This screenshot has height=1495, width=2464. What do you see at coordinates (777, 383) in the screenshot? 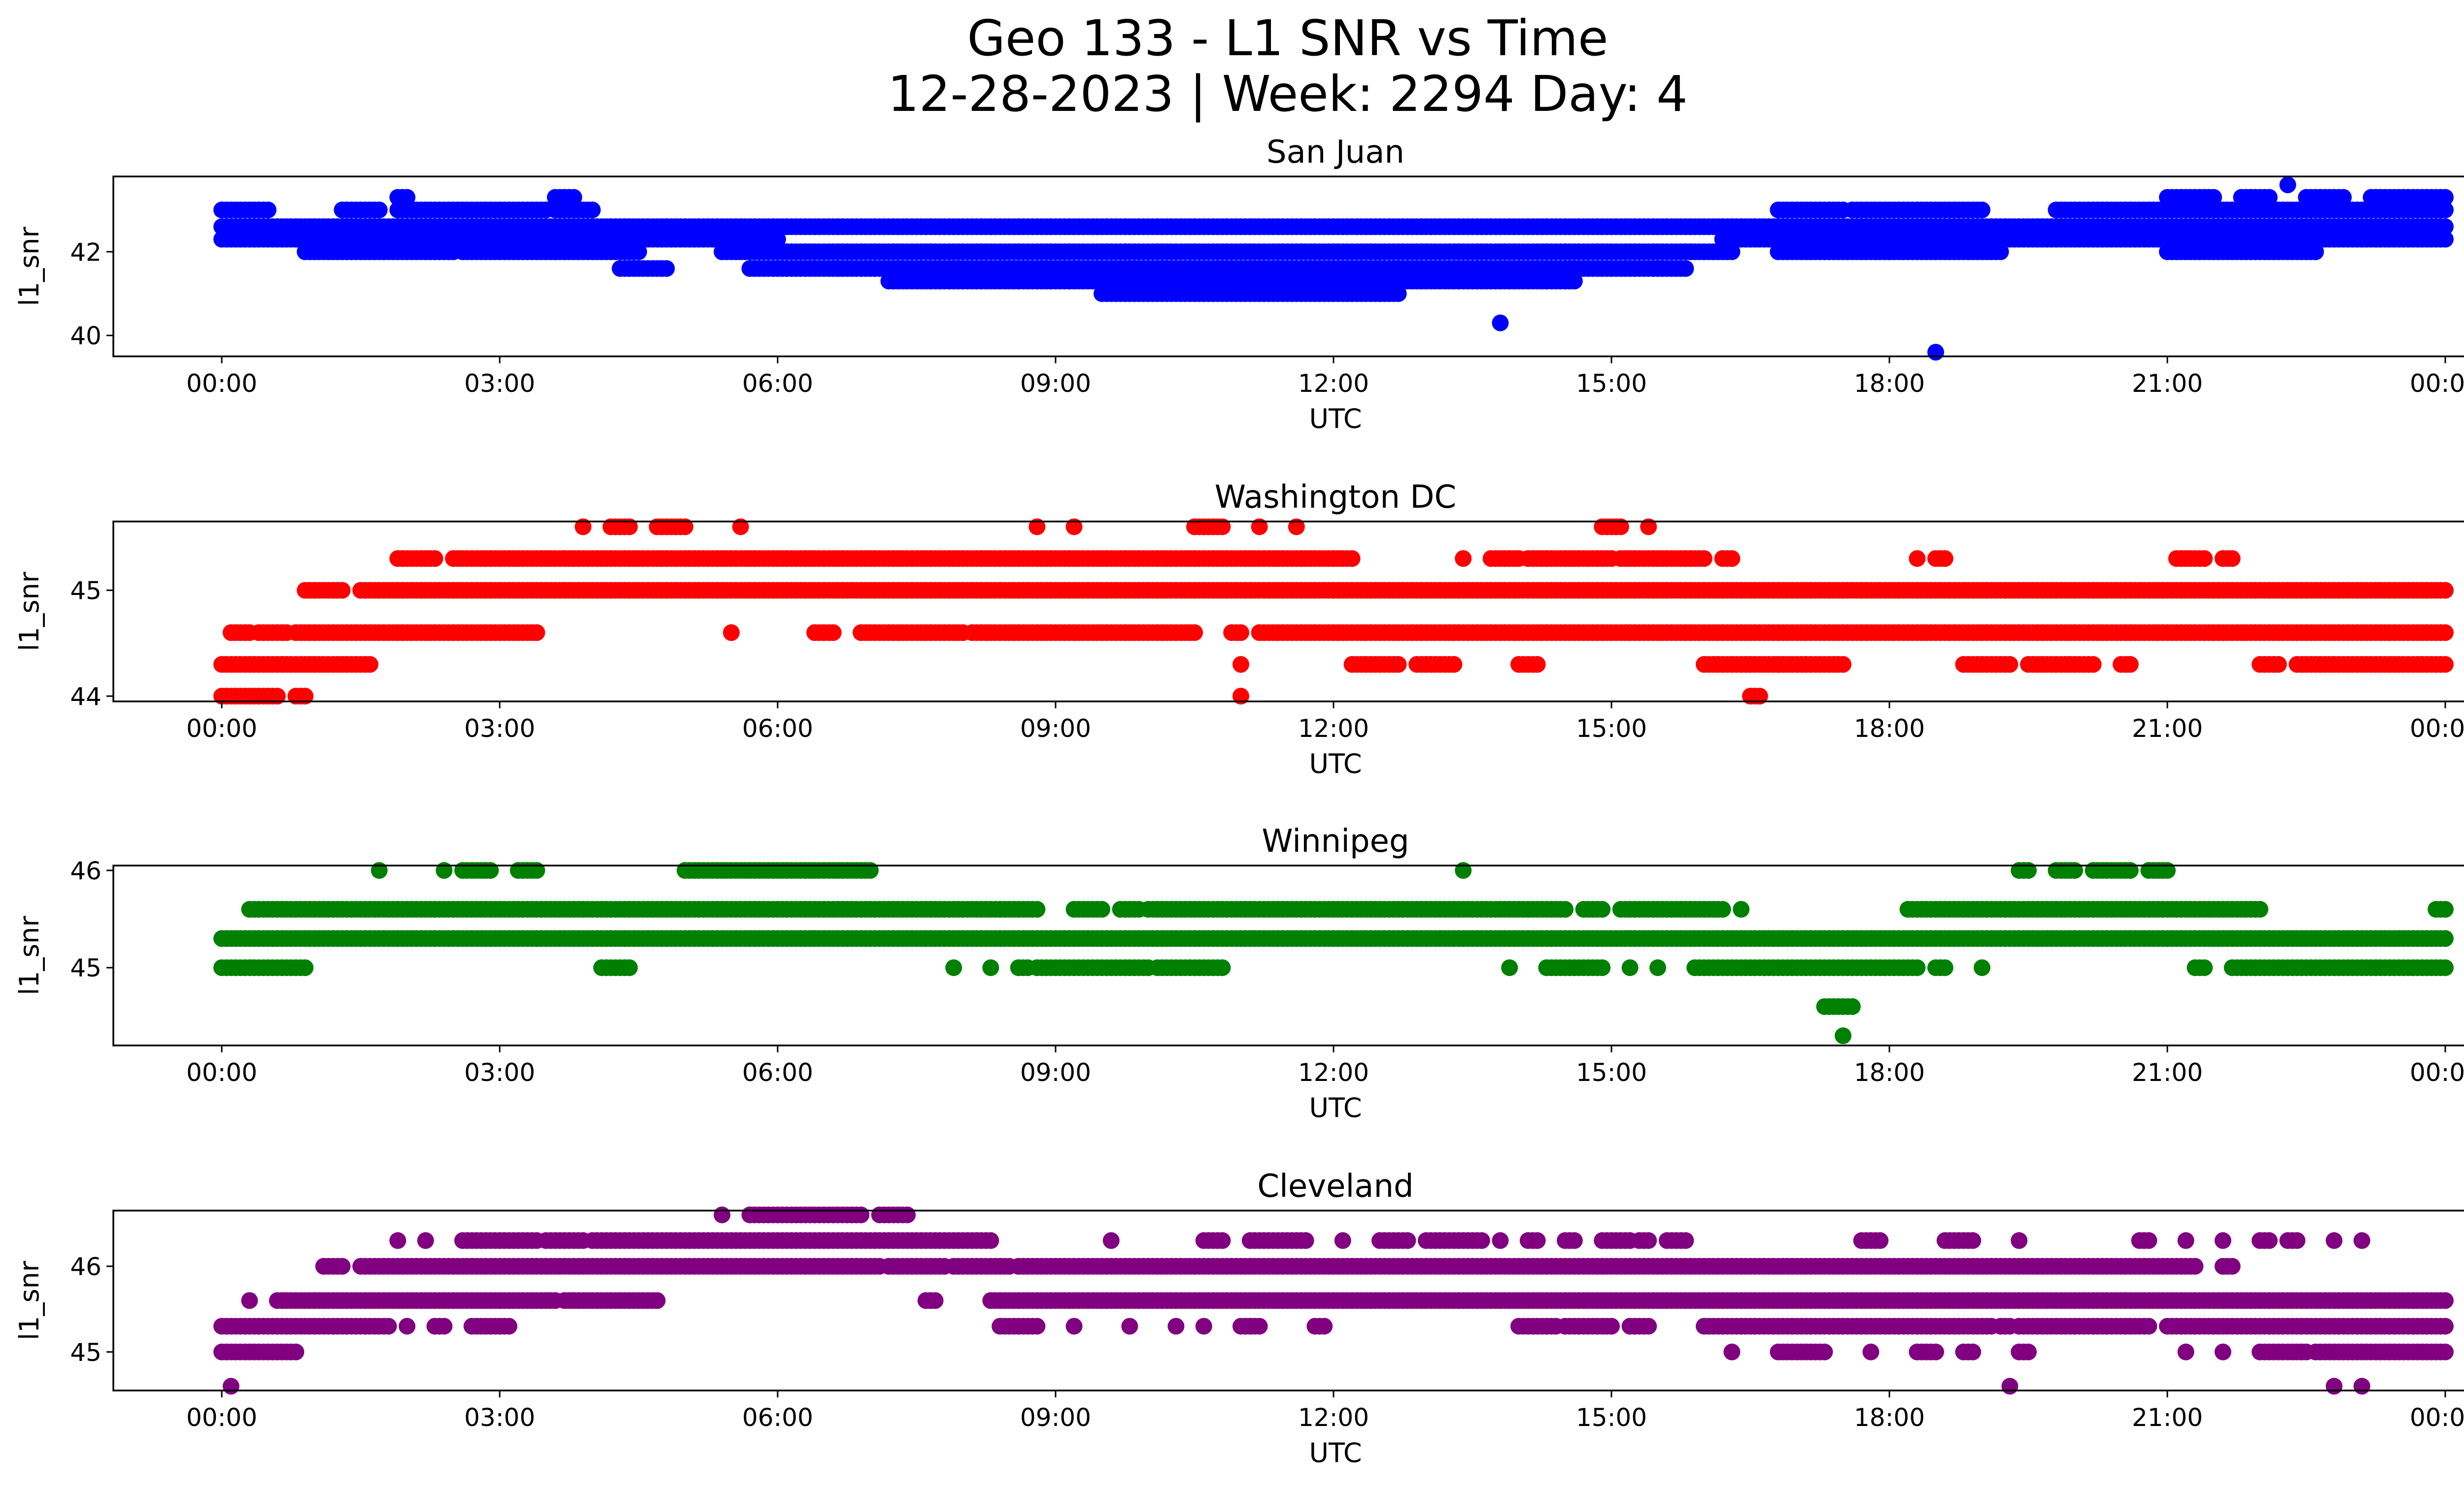
I see `x-tick-label: 06:00` at bounding box center [777, 383].